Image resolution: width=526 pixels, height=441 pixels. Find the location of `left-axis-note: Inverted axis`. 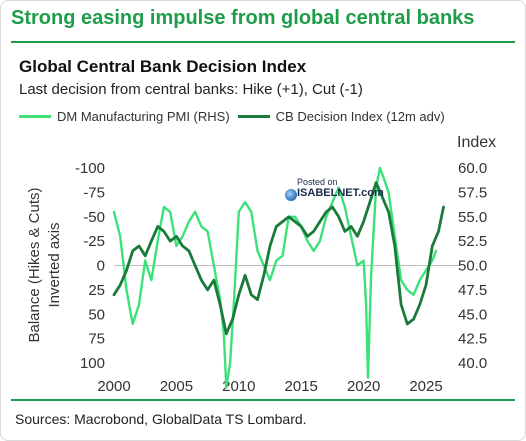

left-axis-note: Inverted axis is located at coordinates (54, 264).